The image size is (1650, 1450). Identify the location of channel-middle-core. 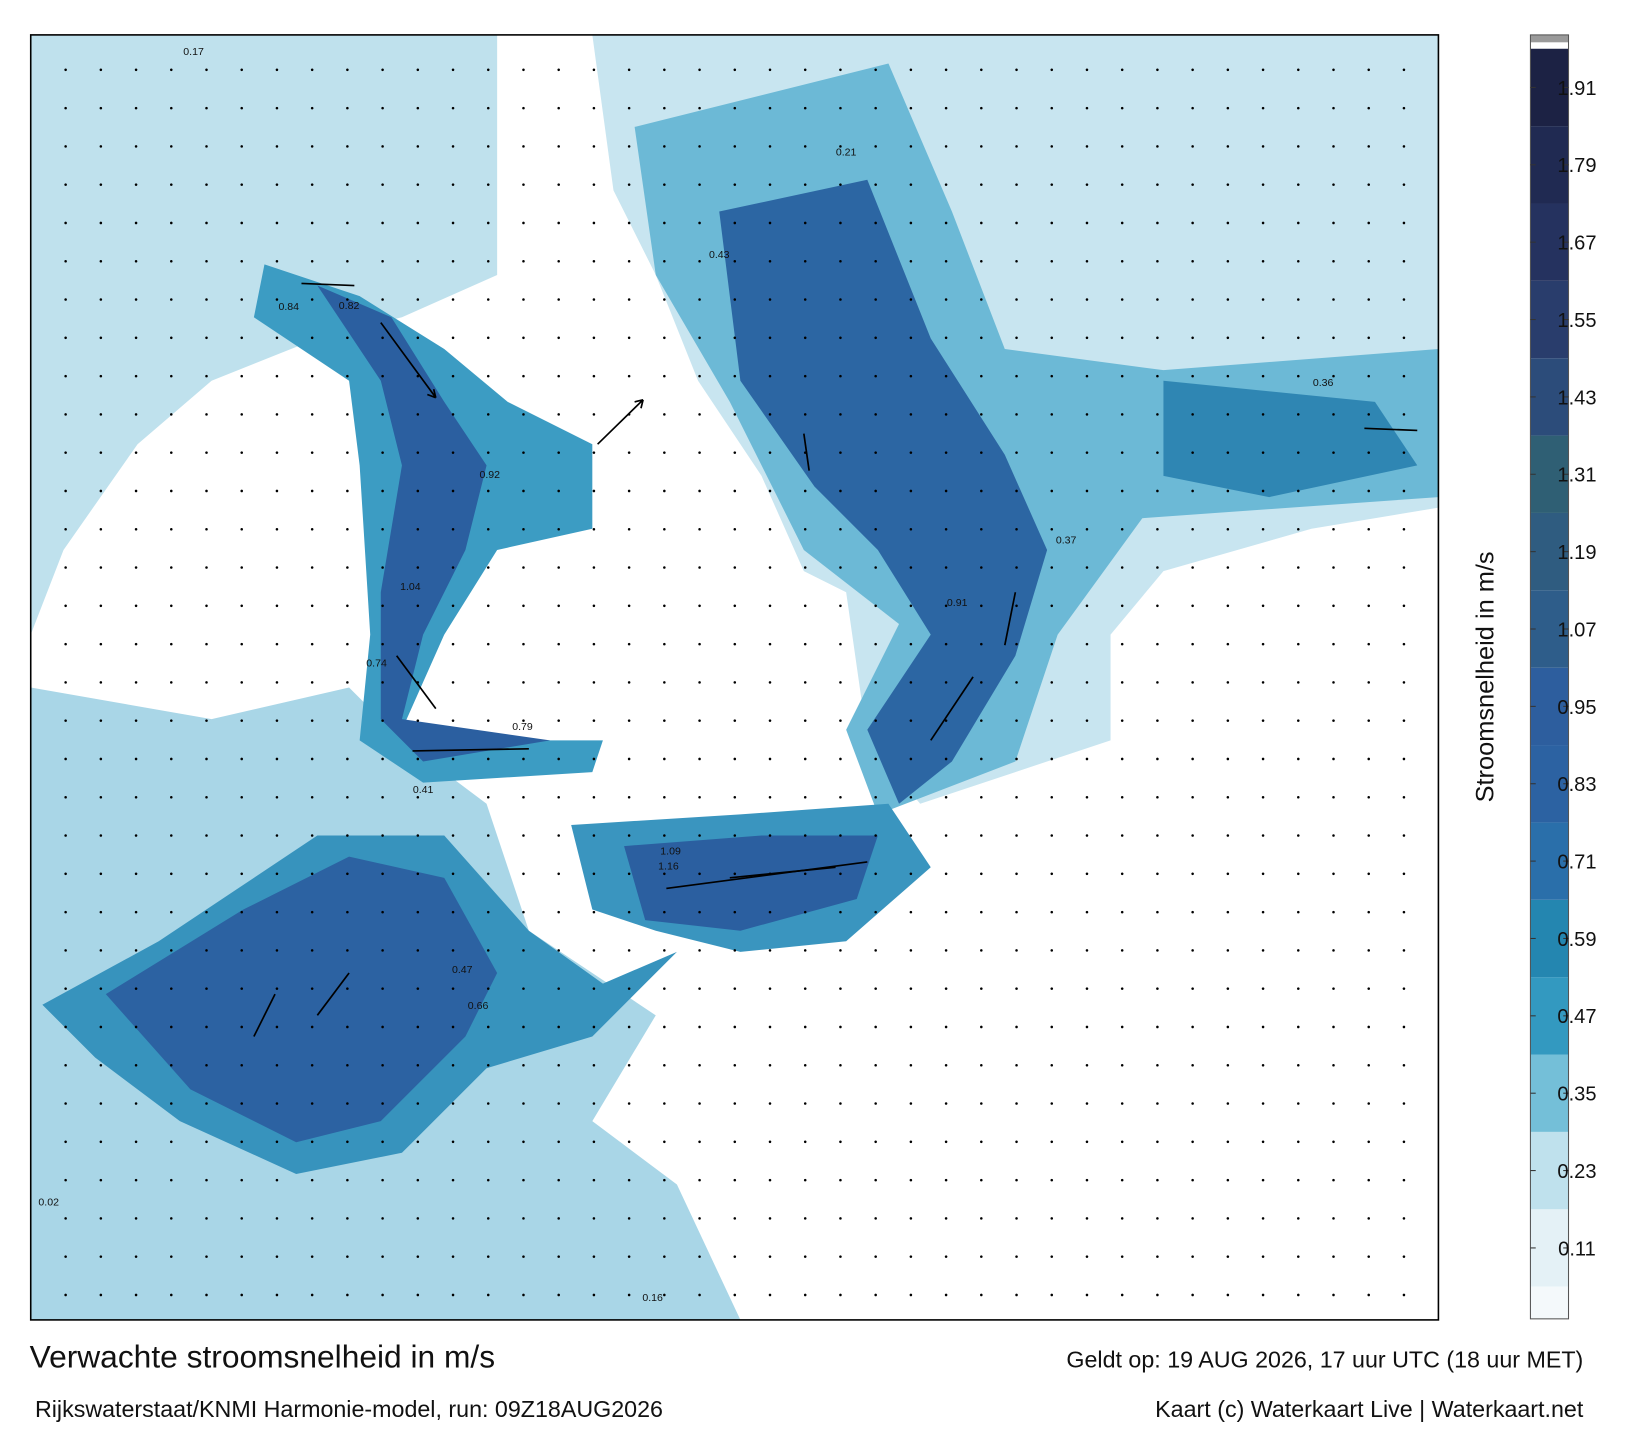
(751, 883).